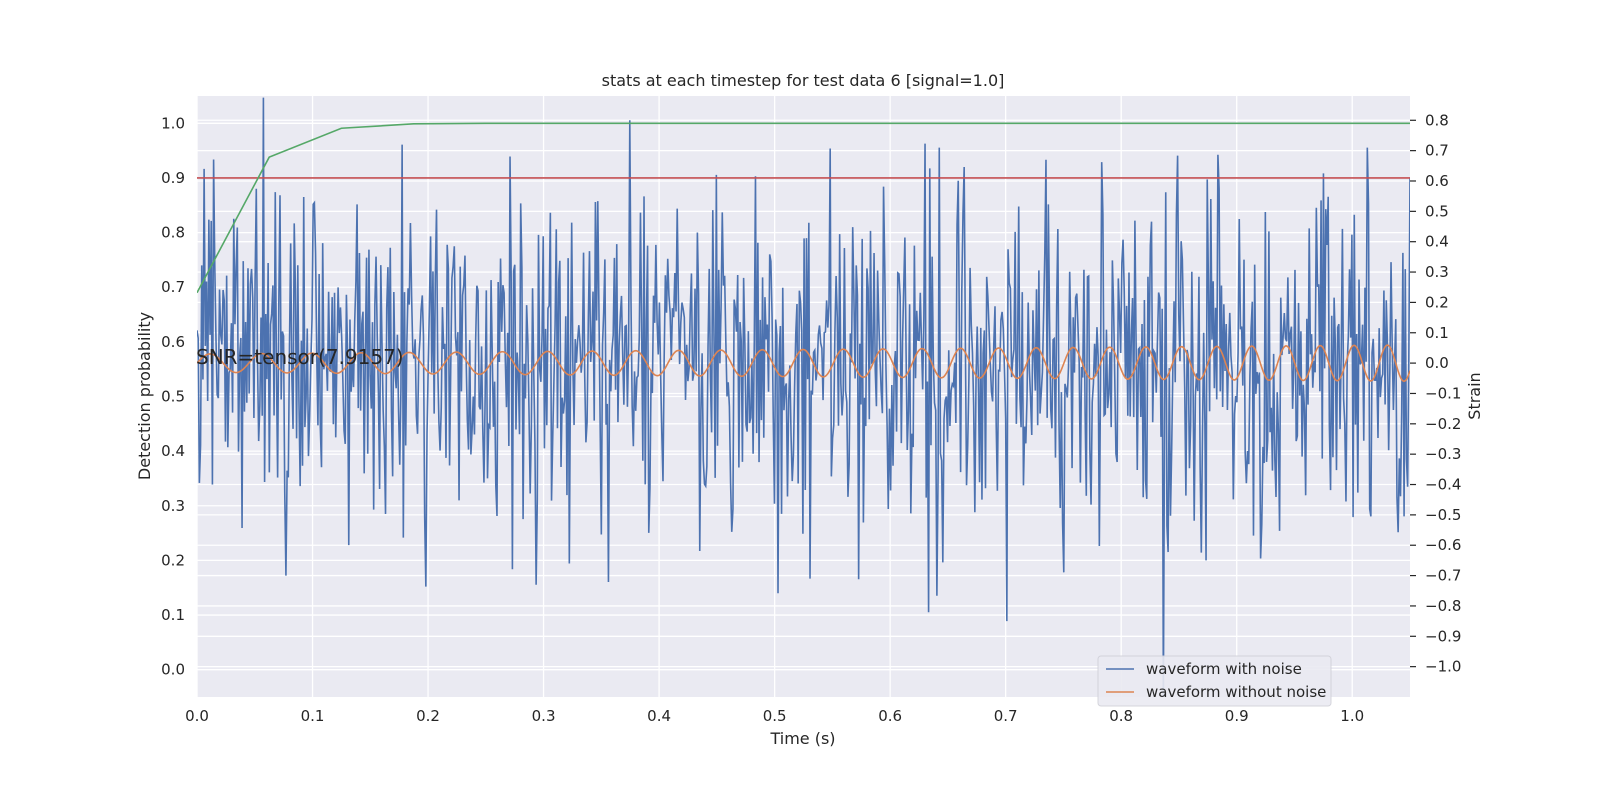 This screenshot has width=1600, height=800. Describe the element at coordinates (300, 357) in the screenshot. I see `snr-annotation: SNR=tensor(7.9157)` at that location.